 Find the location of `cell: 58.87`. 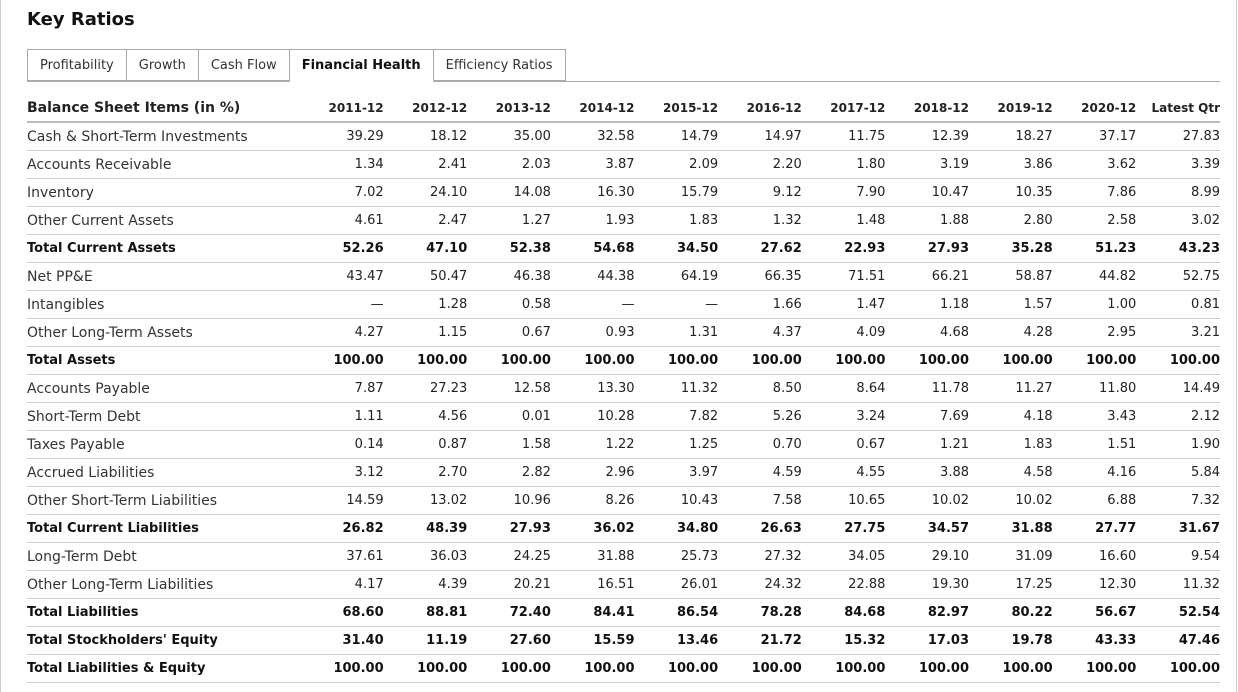

cell: 58.87 is located at coordinates (1011, 276).